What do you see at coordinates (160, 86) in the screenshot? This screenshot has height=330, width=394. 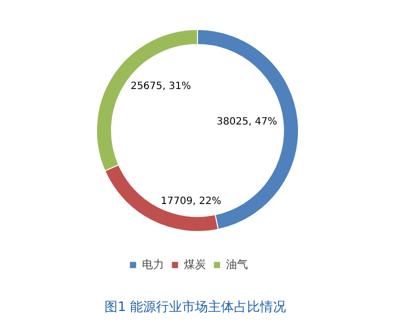 I see `data-label: 25675, 31%` at bounding box center [160, 86].